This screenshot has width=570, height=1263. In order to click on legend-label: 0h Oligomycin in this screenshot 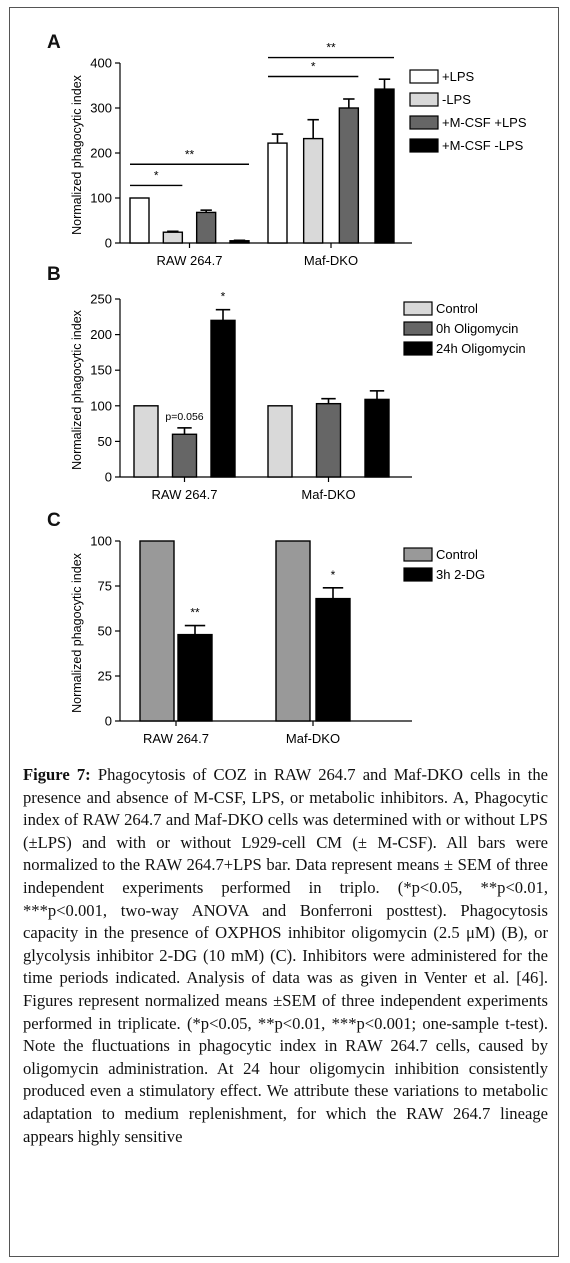, I will do `click(477, 328)`.